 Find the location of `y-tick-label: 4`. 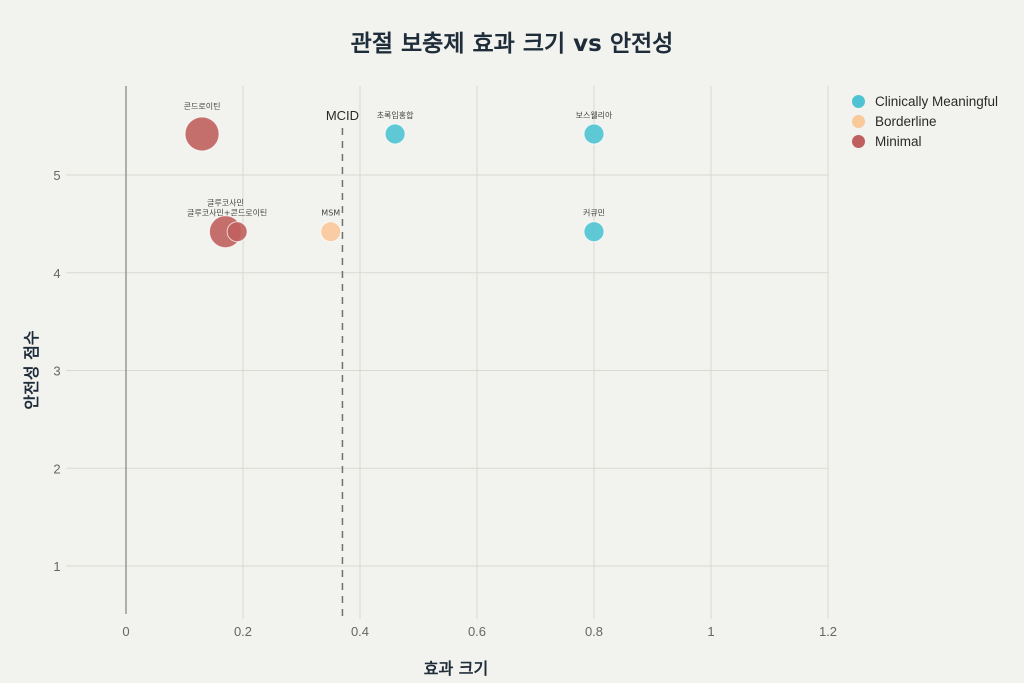

y-tick-label: 4 is located at coordinates (56, 273).